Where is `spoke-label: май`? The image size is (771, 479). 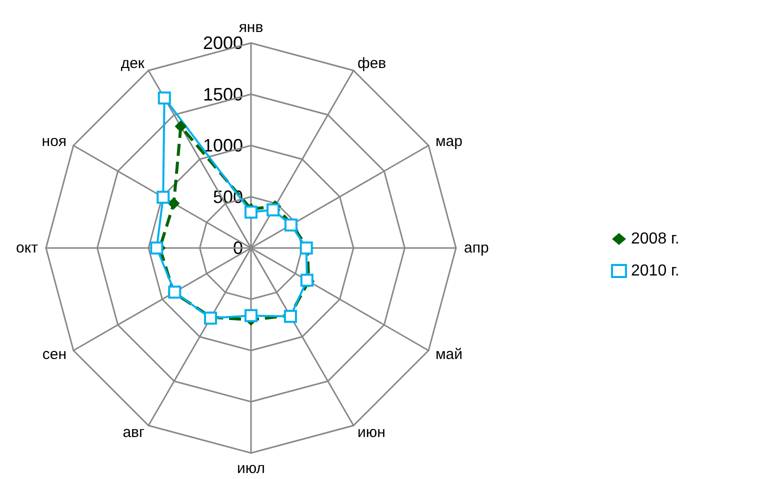
spoke-label: май is located at coordinates (449, 354).